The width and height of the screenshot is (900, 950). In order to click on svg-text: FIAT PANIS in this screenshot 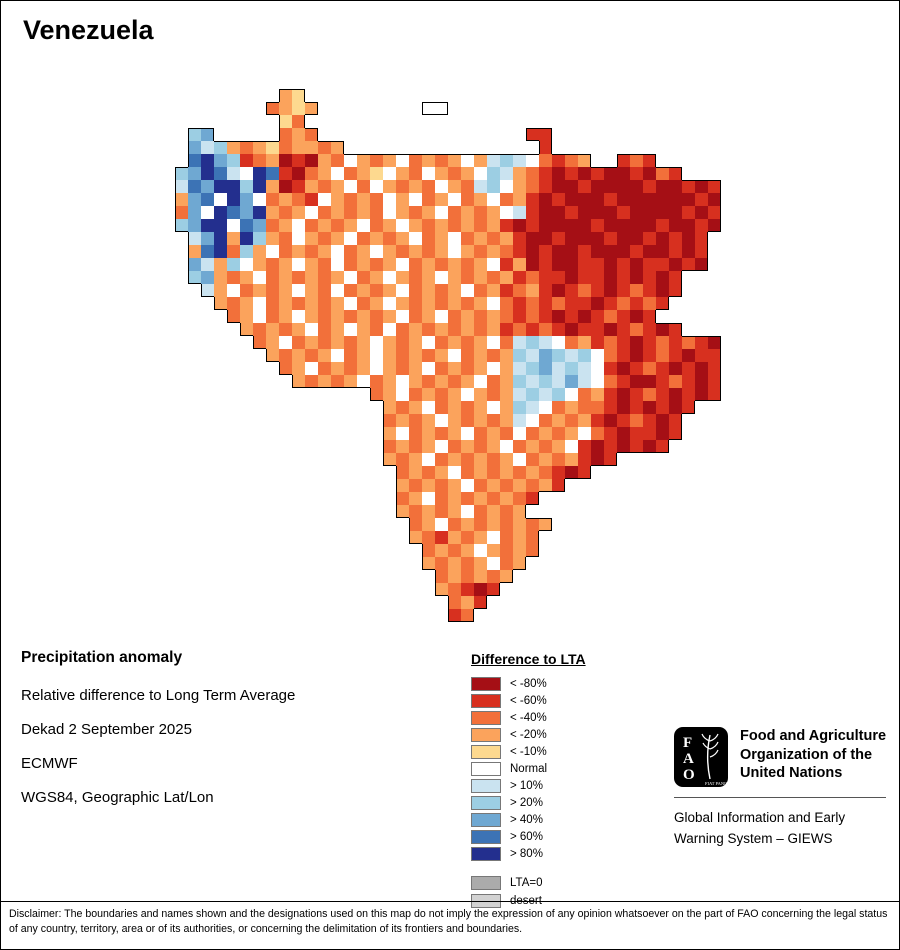, I will do `click(716, 783)`.